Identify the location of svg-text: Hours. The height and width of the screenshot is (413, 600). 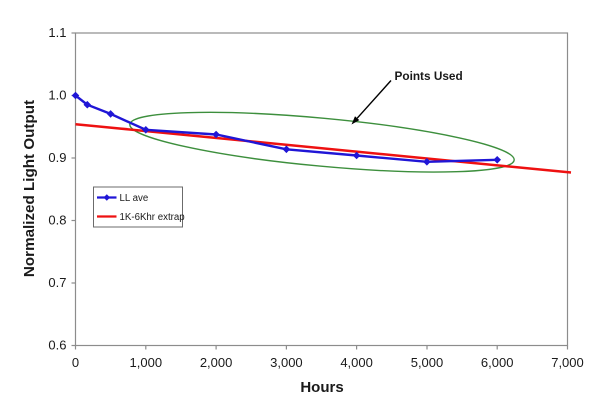
(321, 387).